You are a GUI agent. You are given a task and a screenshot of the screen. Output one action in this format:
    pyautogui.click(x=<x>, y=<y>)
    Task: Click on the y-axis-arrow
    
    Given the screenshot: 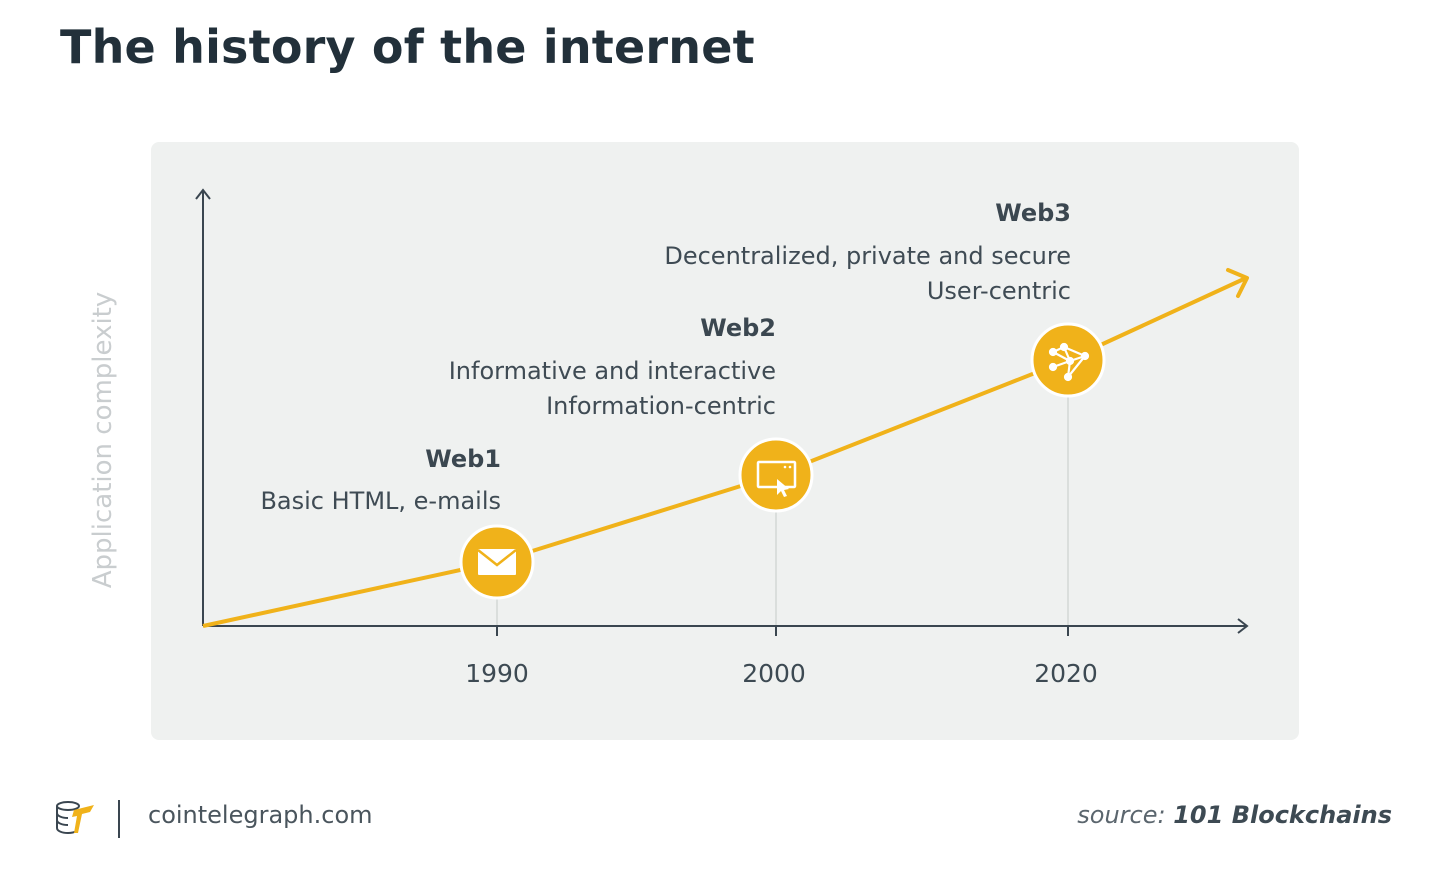 What is the action you would take?
    pyautogui.click(x=203, y=194)
    